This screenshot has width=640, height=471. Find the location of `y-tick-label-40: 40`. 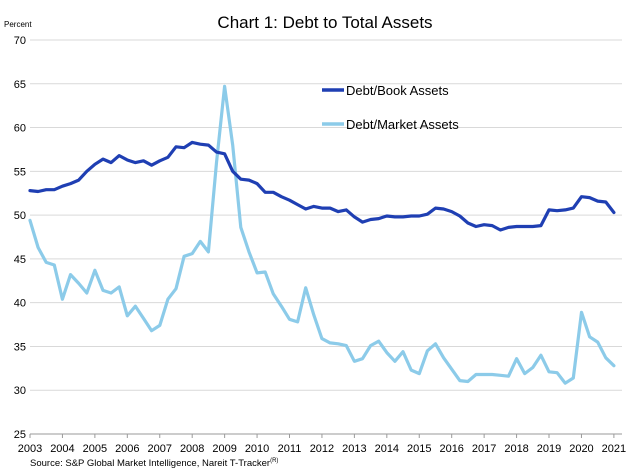

y-tick-label-40: 40 is located at coordinates (20, 304).